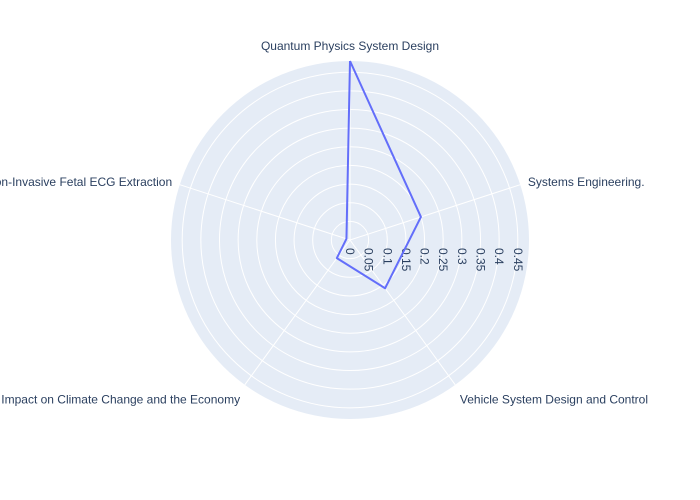 This screenshot has width=700, height=500. Describe the element at coordinates (443, 260) in the screenshot. I see `radial-tick-label: 0.25` at that location.